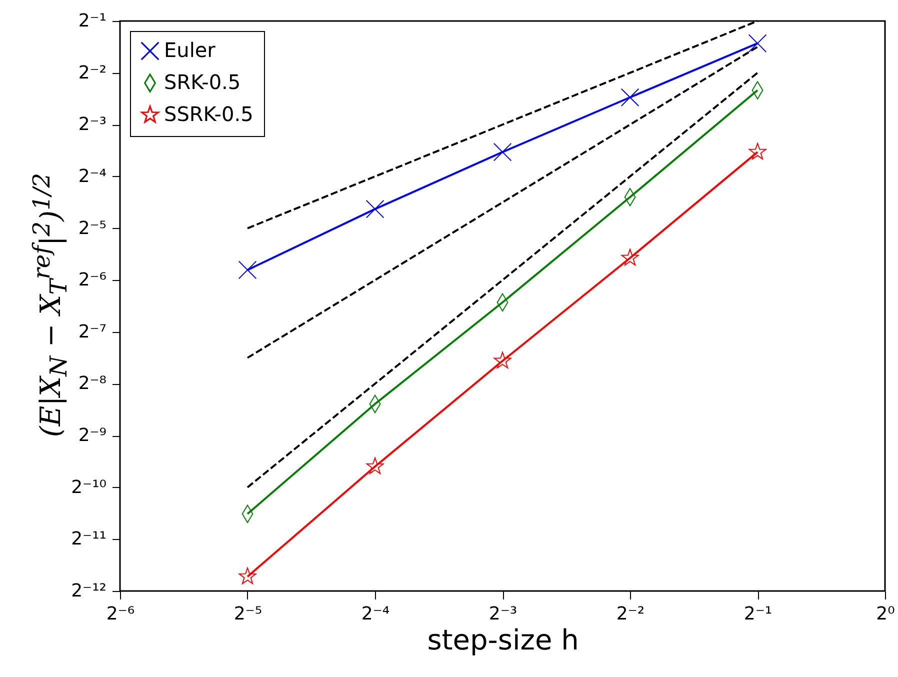  Describe the element at coordinates (630, 614) in the screenshot. I see `x-tick-label: 2⁻²` at that location.